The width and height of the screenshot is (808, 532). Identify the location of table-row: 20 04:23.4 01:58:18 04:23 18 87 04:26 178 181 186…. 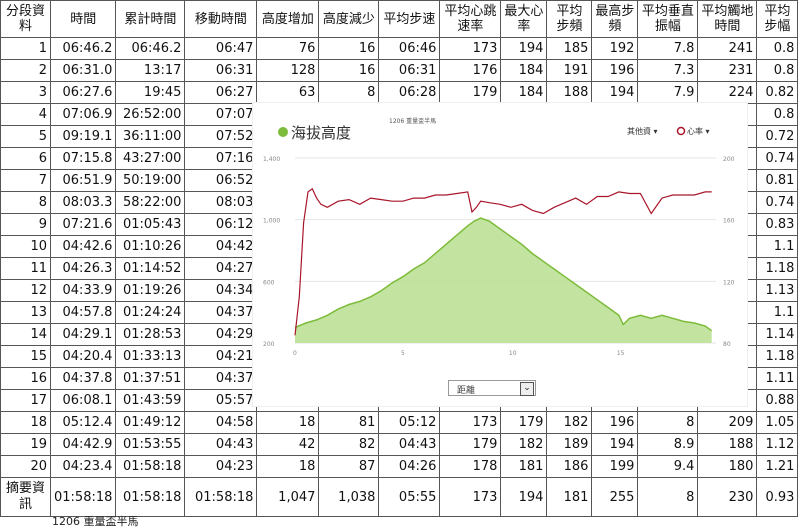
(399, 466).